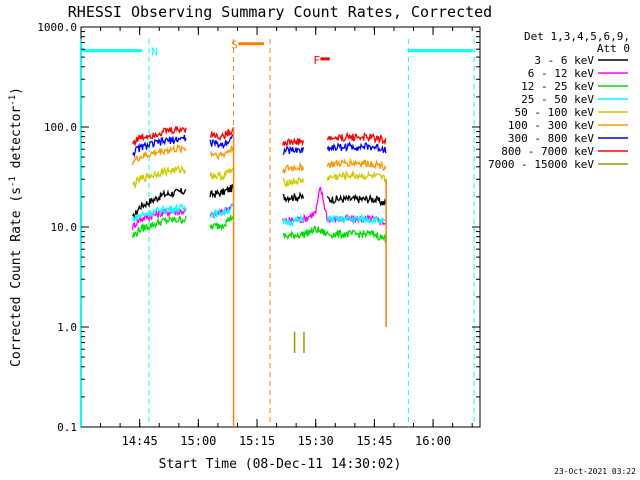 Image resolution: width=640 pixels, height=480 pixels. I want to click on flag-s: S, so click(251, 233).